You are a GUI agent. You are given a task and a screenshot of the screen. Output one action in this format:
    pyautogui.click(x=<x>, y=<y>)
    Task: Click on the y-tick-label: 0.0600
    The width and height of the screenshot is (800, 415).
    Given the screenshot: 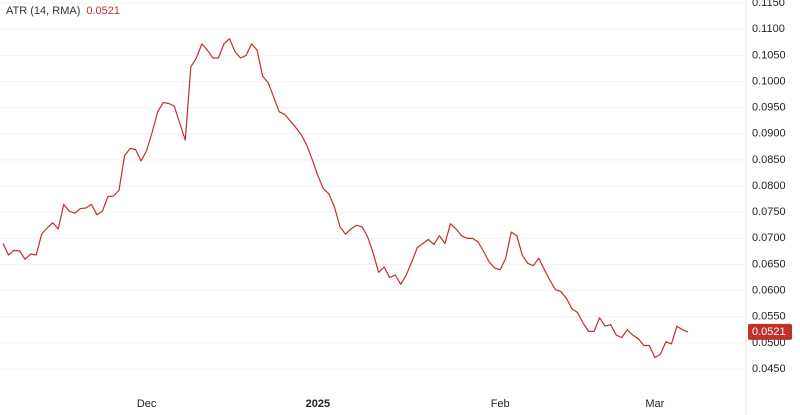 What is the action you would take?
    pyautogui.click(x=769, y=291)
    